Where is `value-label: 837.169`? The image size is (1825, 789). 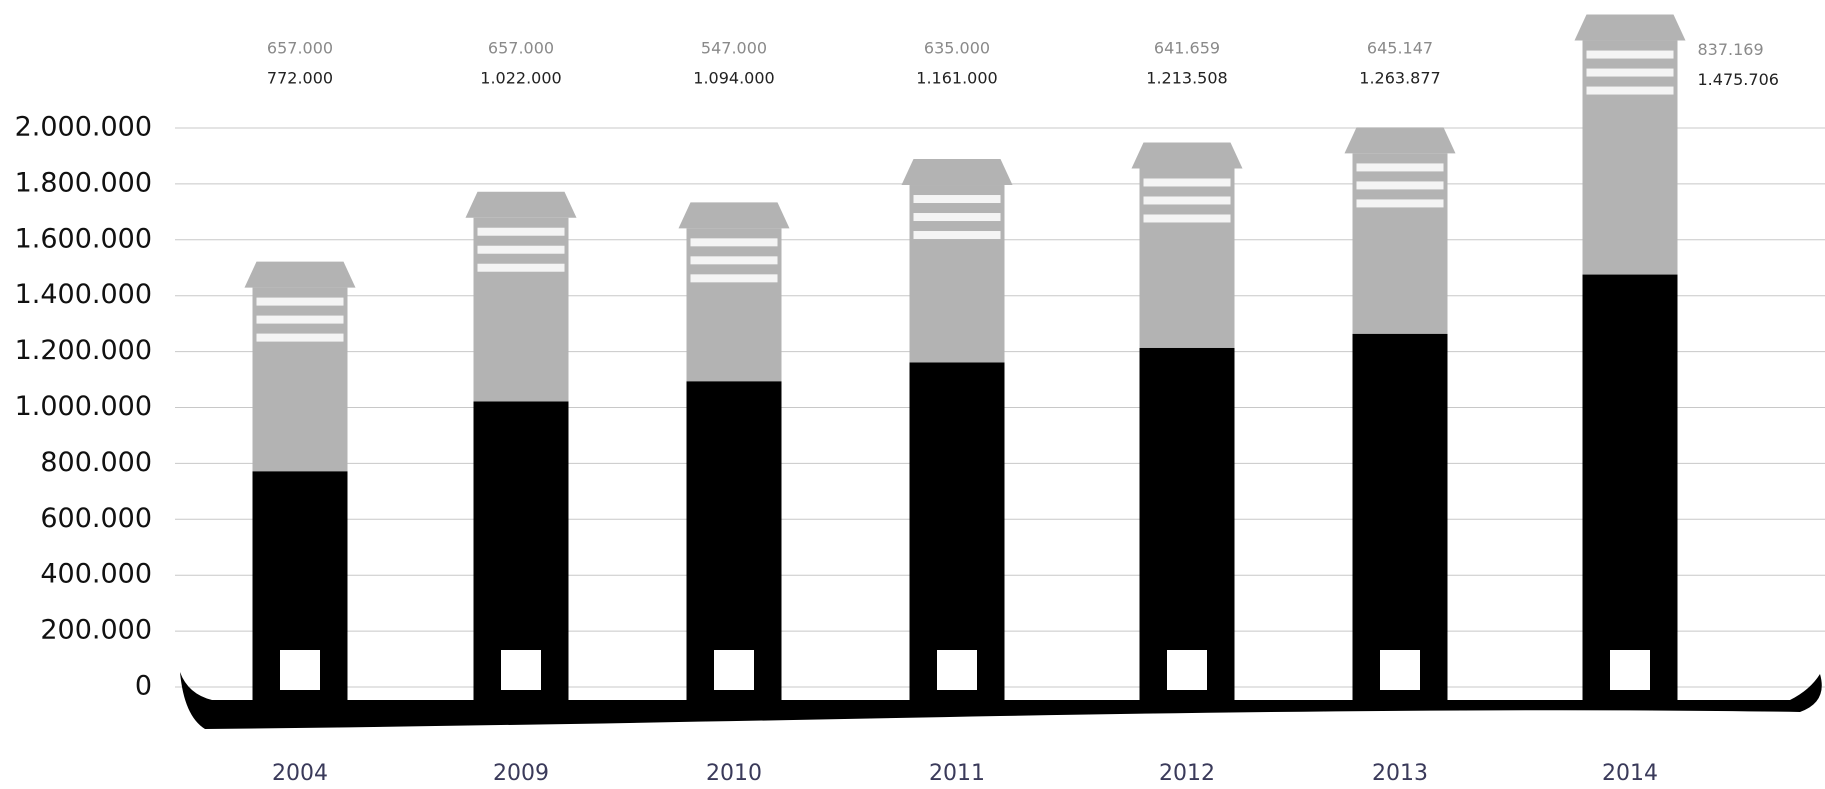
value-label: 837.169 is located at coordinates (1731, 49).